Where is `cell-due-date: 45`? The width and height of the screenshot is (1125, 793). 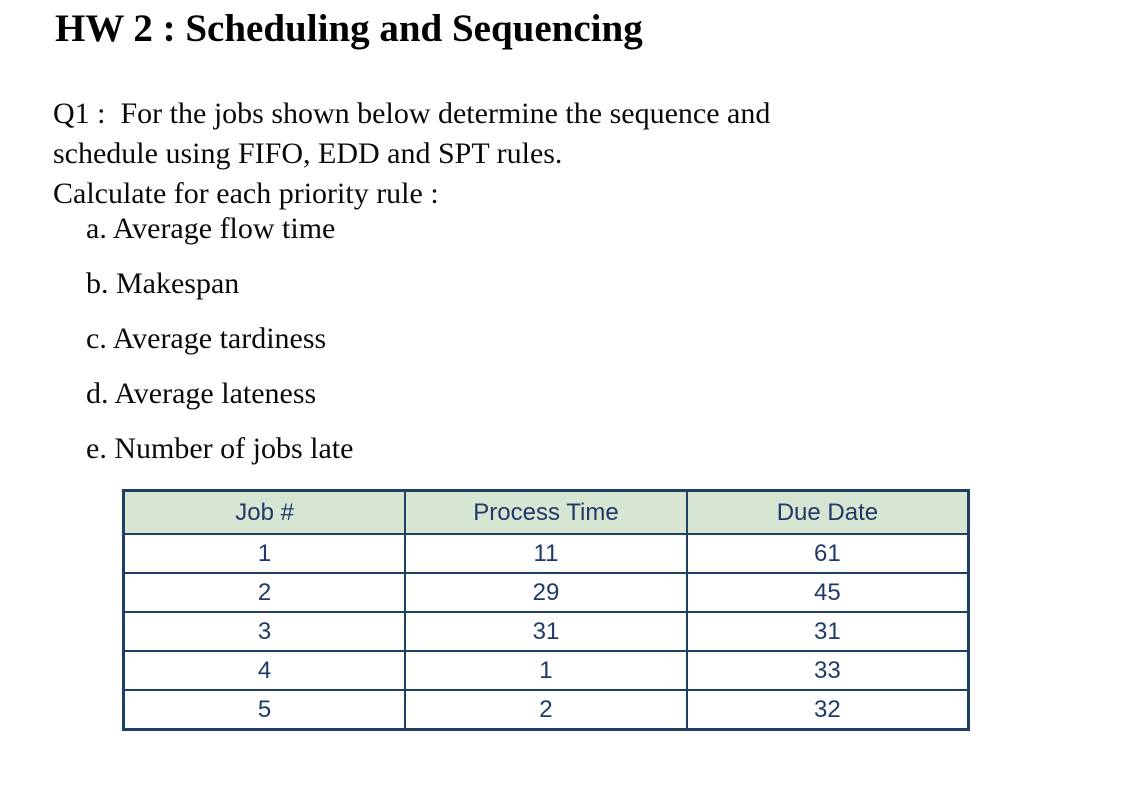
cell-due-date: 45 is located at coordinates (827, 592).